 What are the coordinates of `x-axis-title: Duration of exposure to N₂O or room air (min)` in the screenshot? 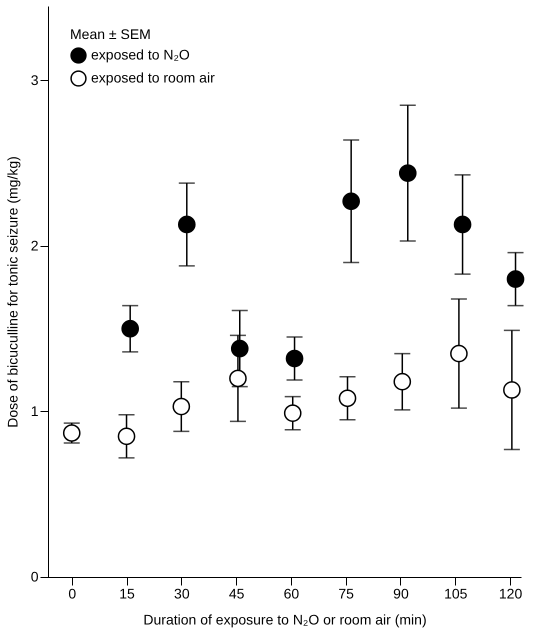 It's located at (285, 620).